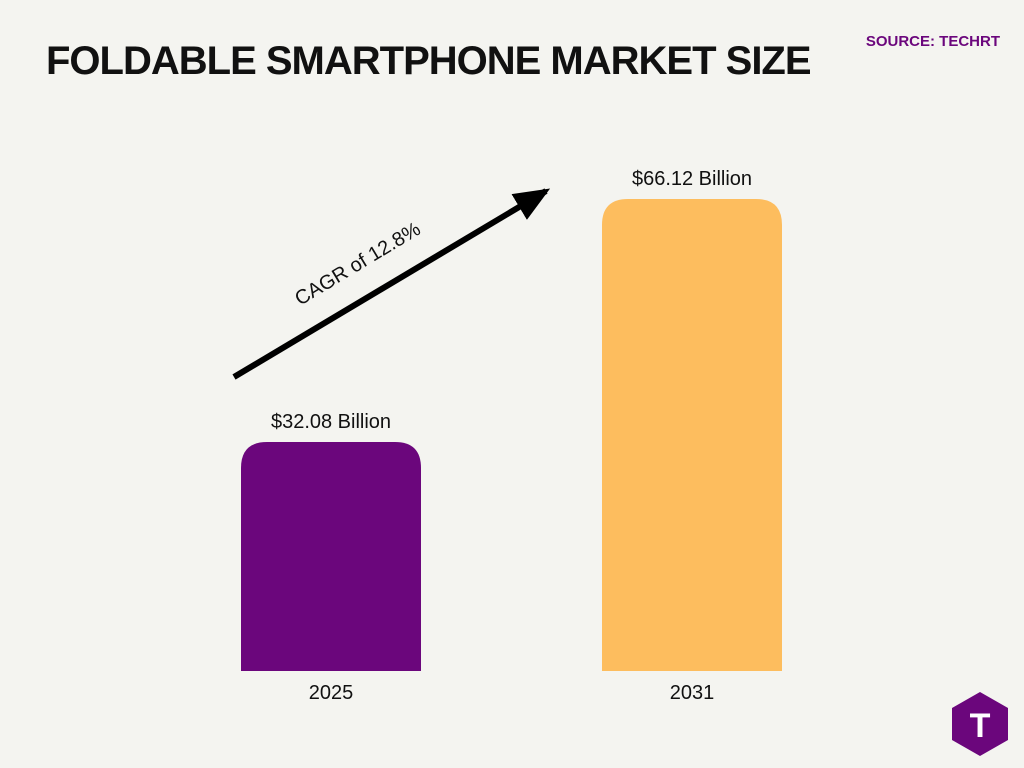 This screenshot has width=1024, height=768. I want to click on x-tick-label-2025: 2025, so click(331, 693).